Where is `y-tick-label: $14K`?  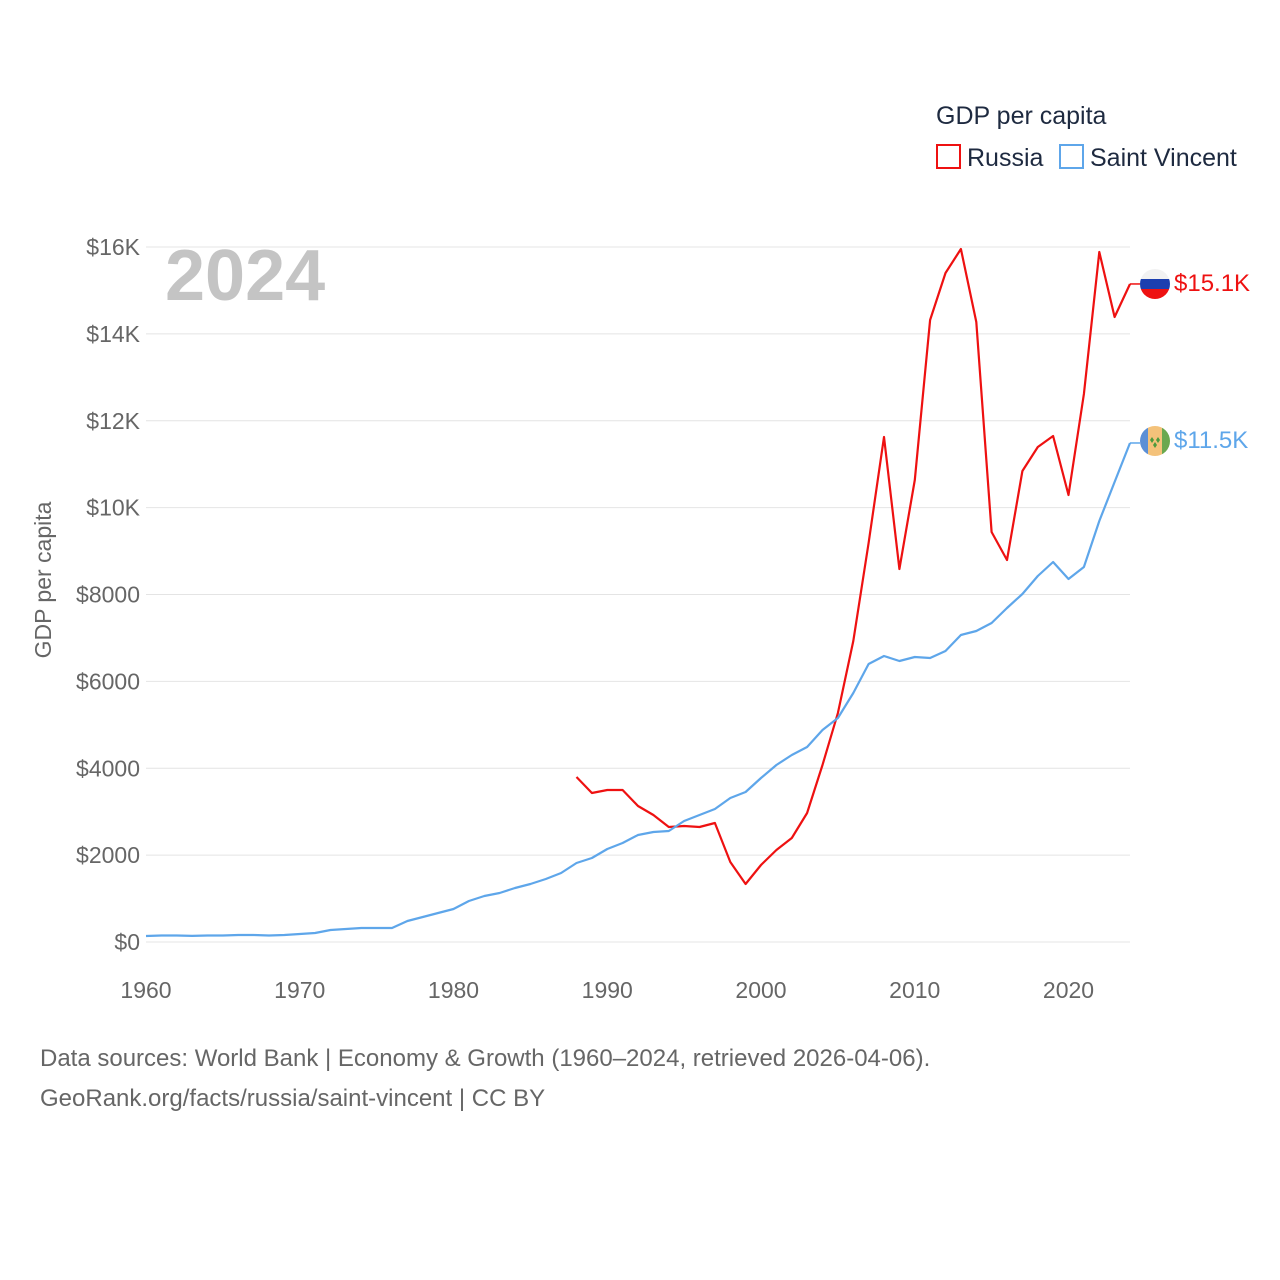
y-tick-label: $14K is located at coordinates (113, 334).